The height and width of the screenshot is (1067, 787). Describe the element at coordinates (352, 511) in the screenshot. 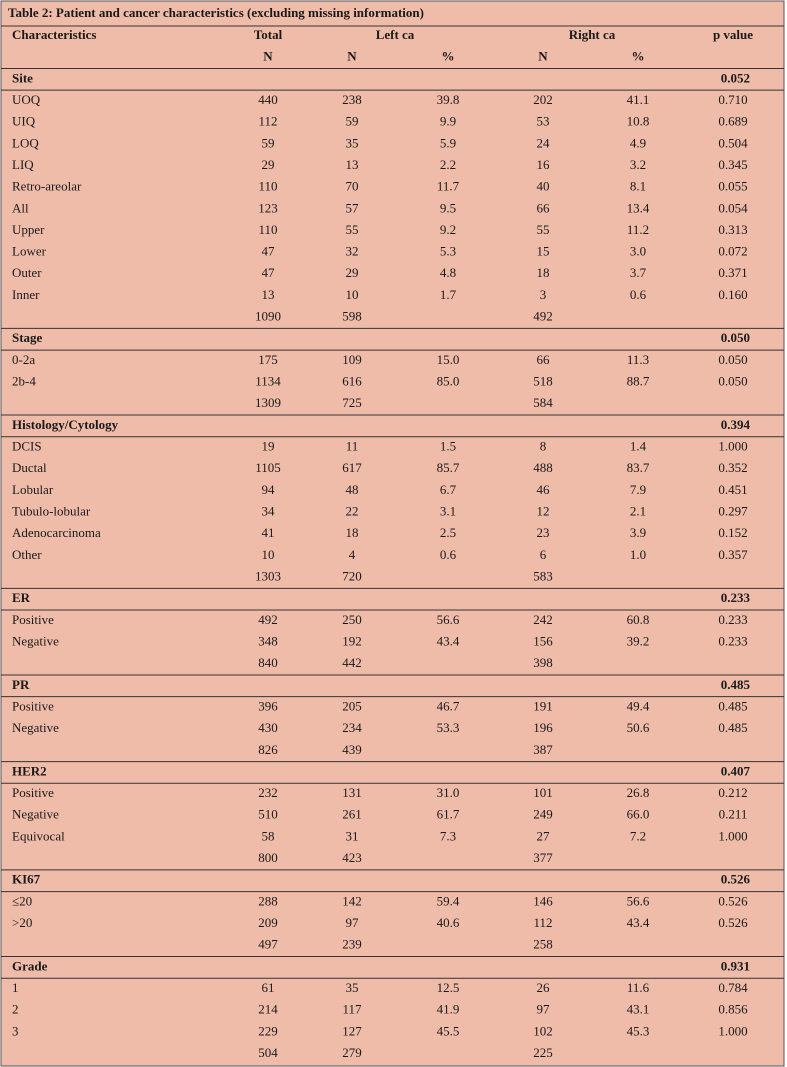

I see `cell: 22` at that location.